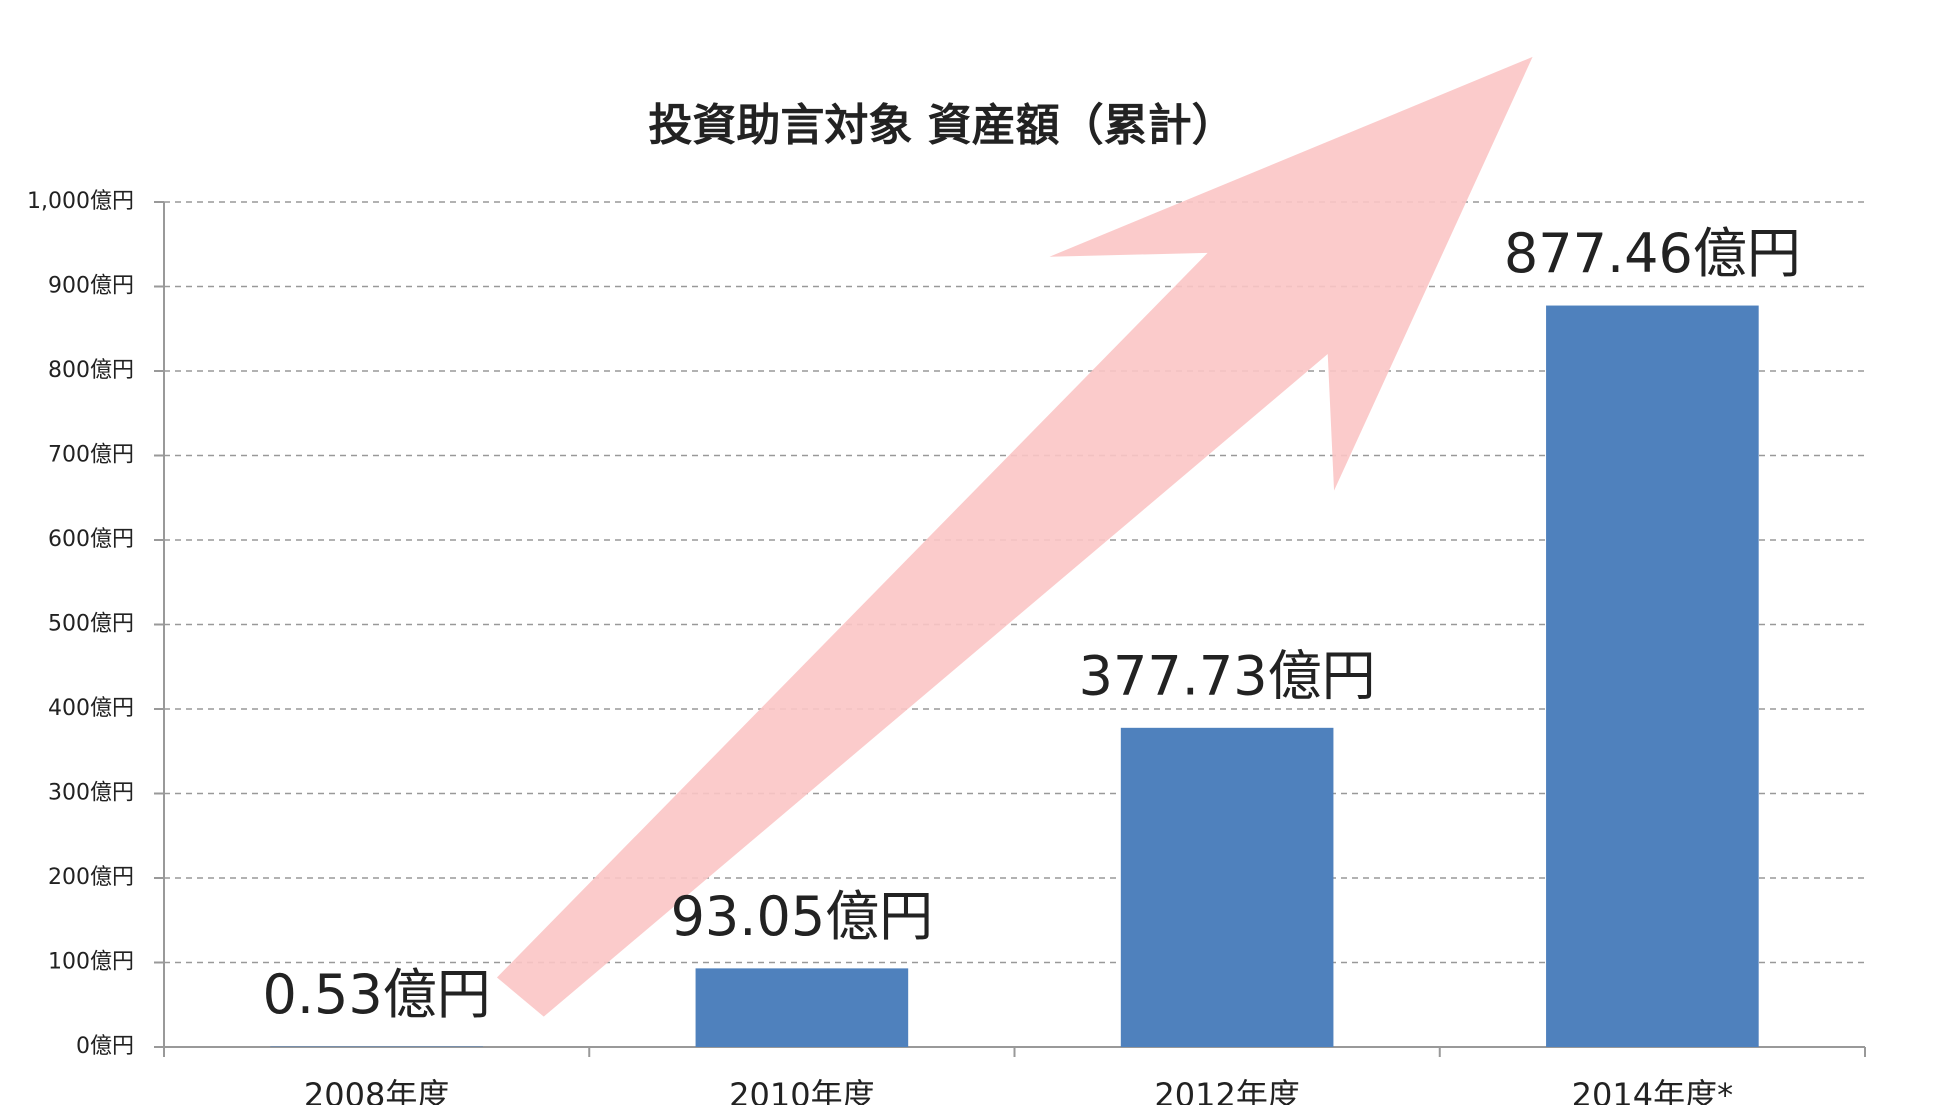 The height and width of the screenshot is (1105, 1960). I want to click on x-tick-label: 2008年度, so click(376, 1090).